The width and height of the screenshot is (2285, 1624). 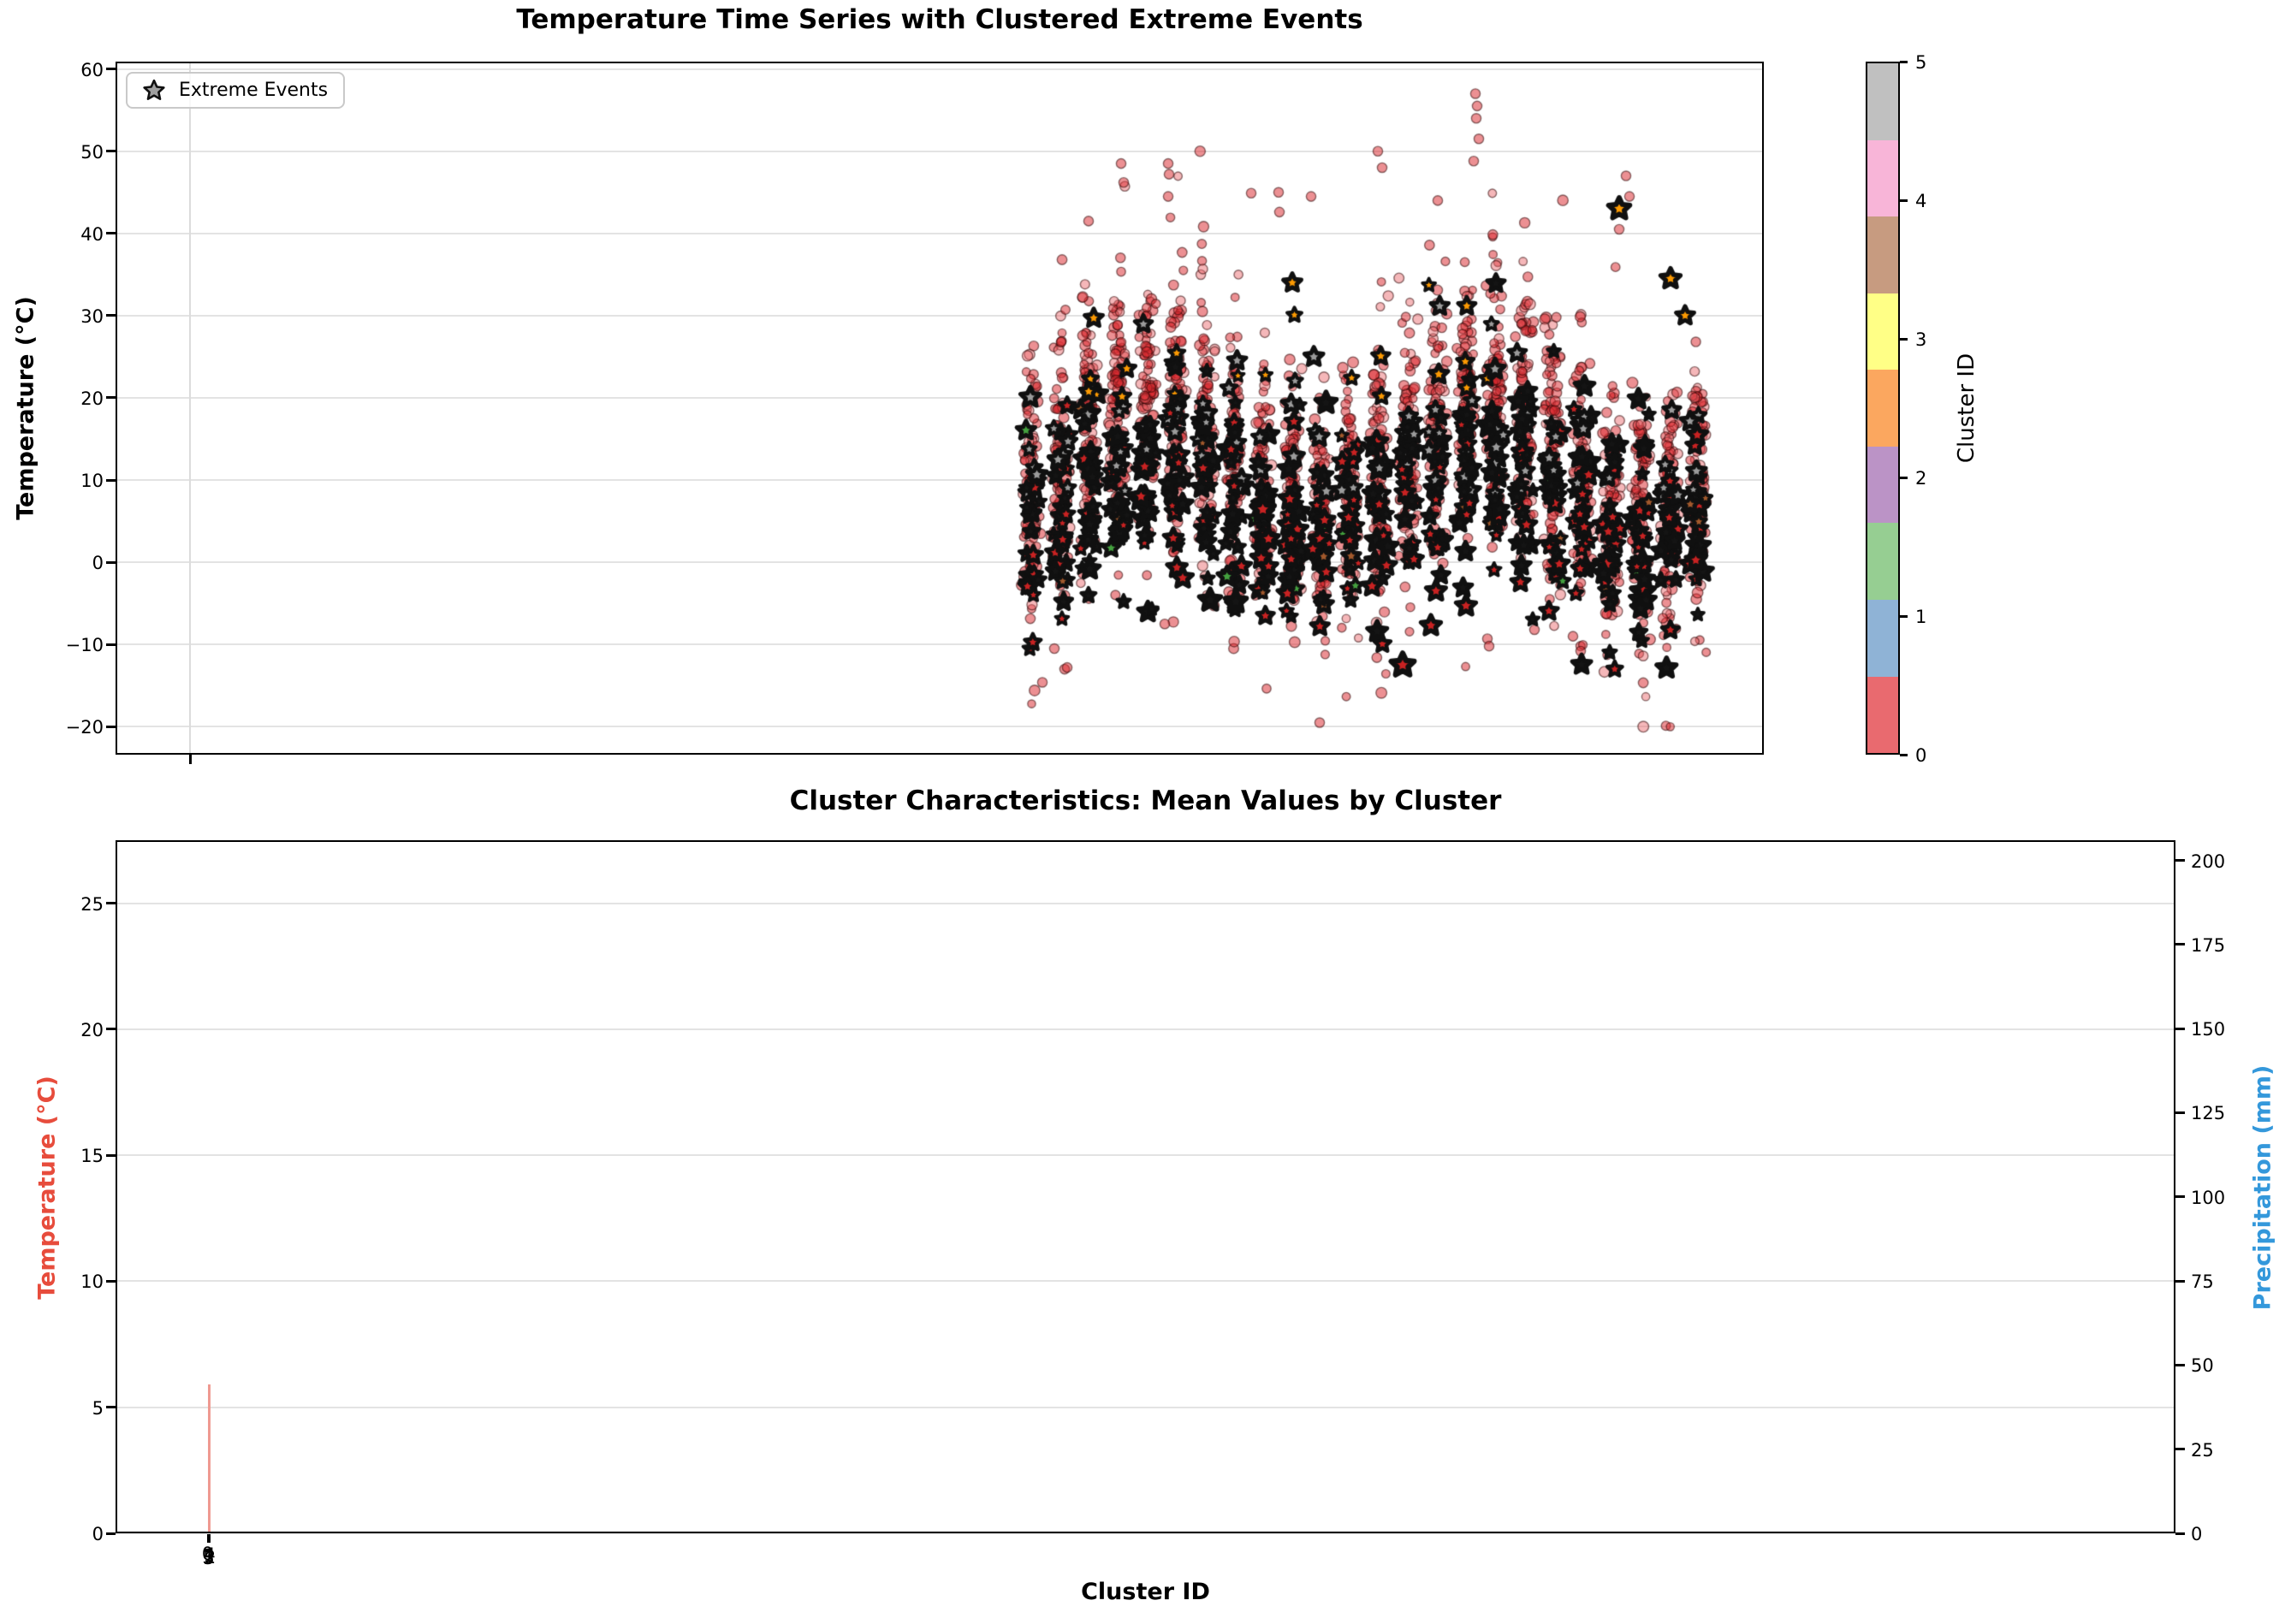 I want to click on colorbar-tick-label: 3, so click(x=1921, y=339).